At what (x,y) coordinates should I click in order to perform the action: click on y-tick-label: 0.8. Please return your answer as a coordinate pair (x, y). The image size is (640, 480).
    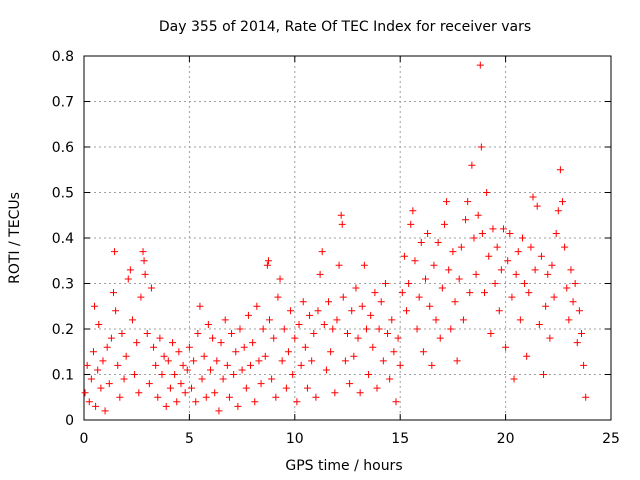
    Looking at the image, I should click on (63, 57).